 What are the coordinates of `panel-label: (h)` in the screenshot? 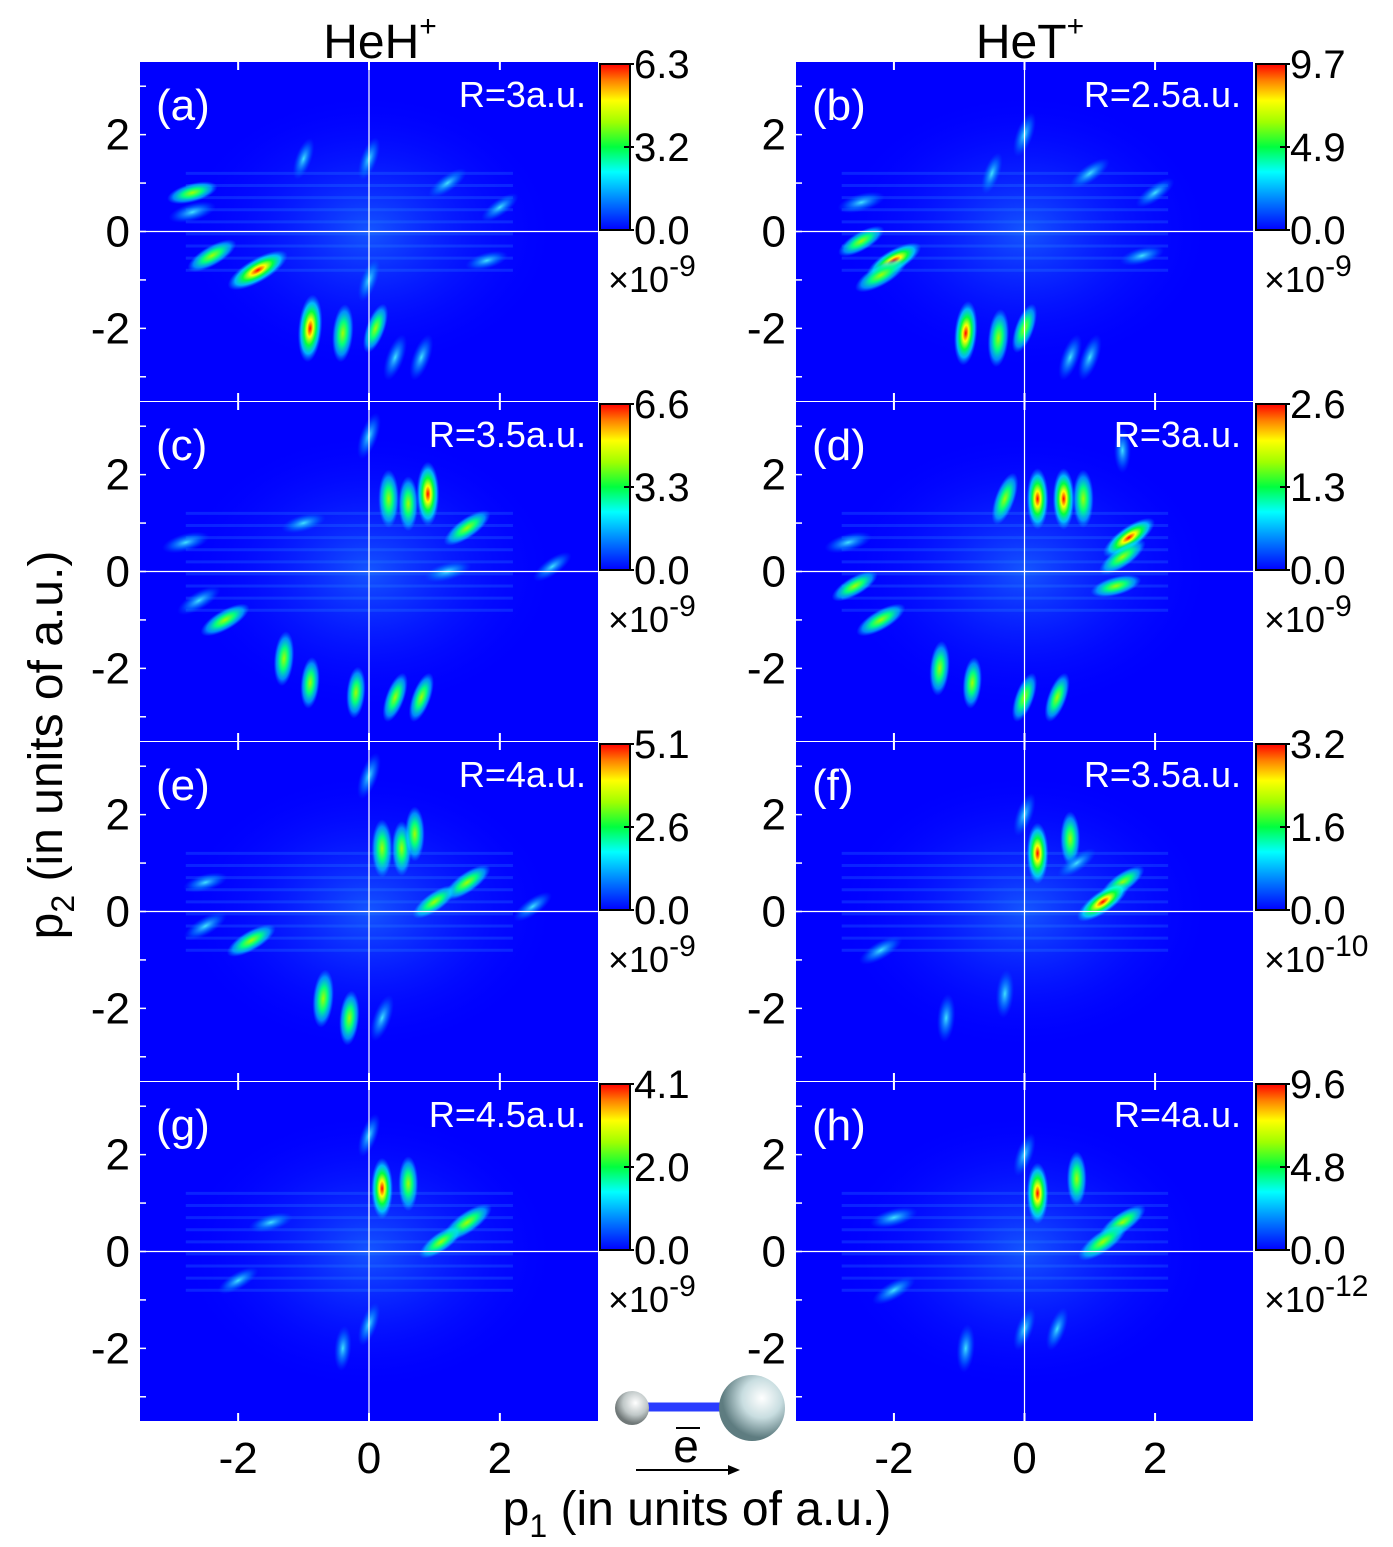 It's located at (839, 1125).